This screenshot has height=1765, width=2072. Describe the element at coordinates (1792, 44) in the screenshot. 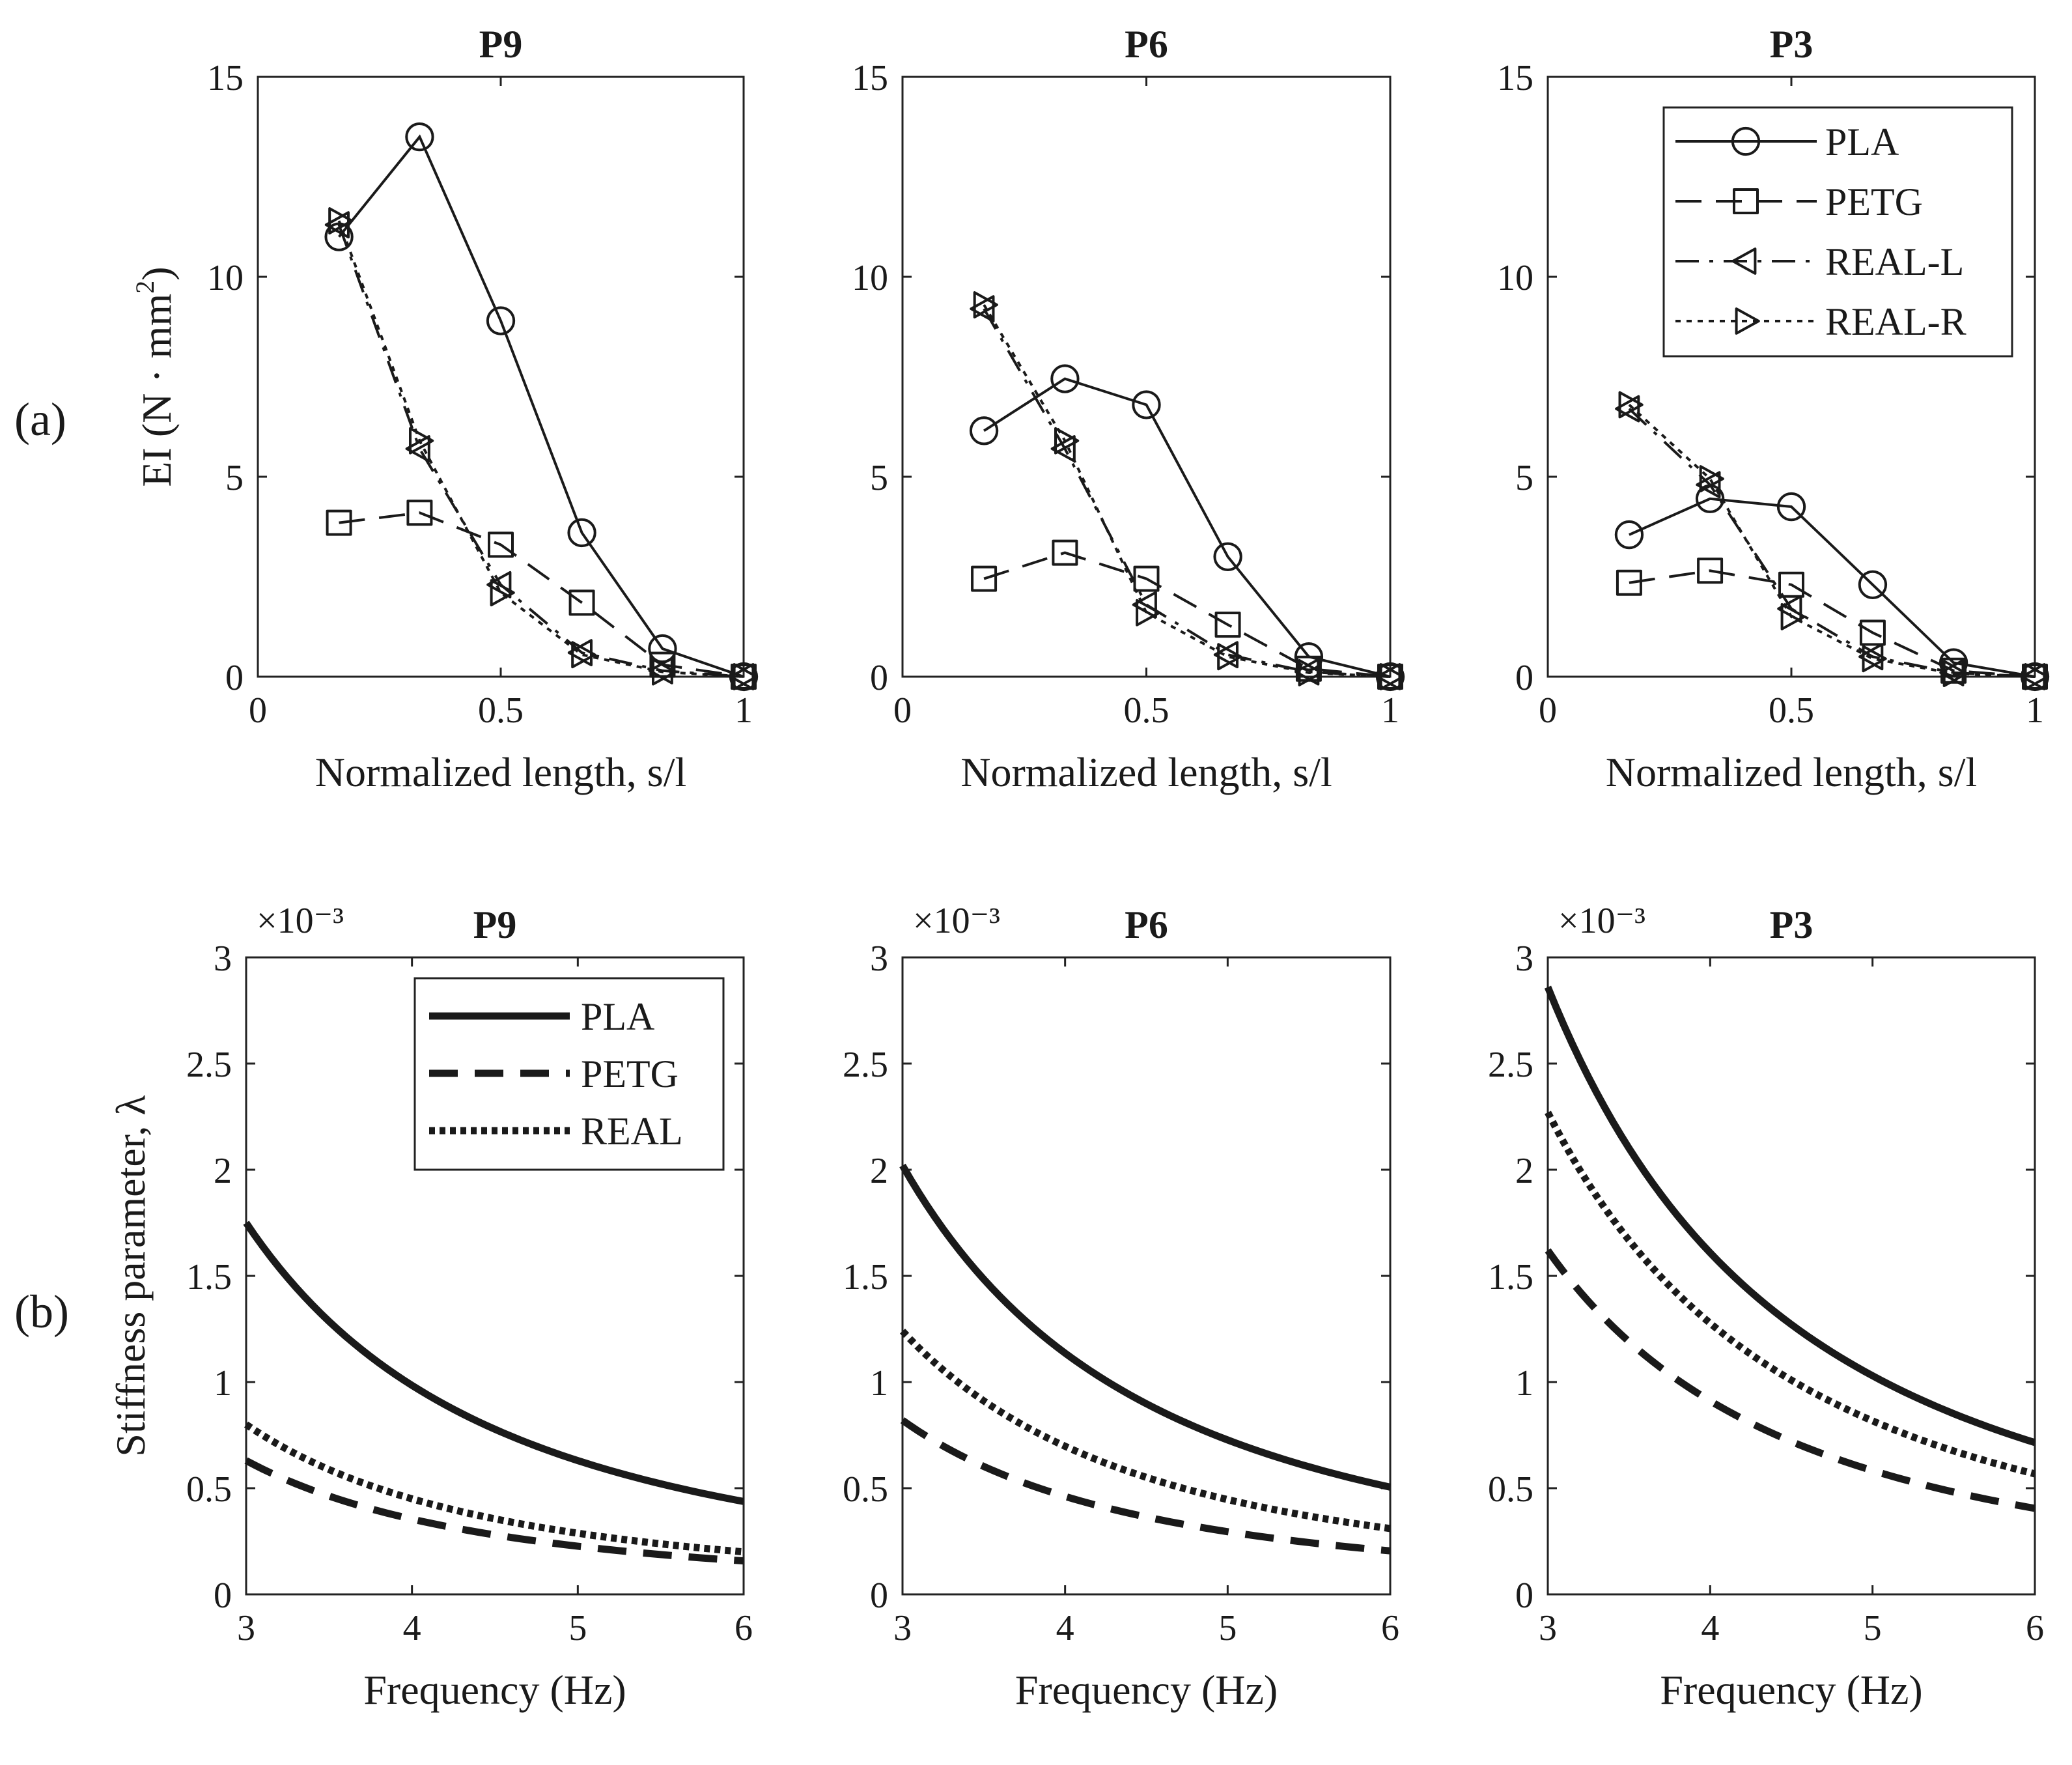

I see `chart-title: P3` at that location.